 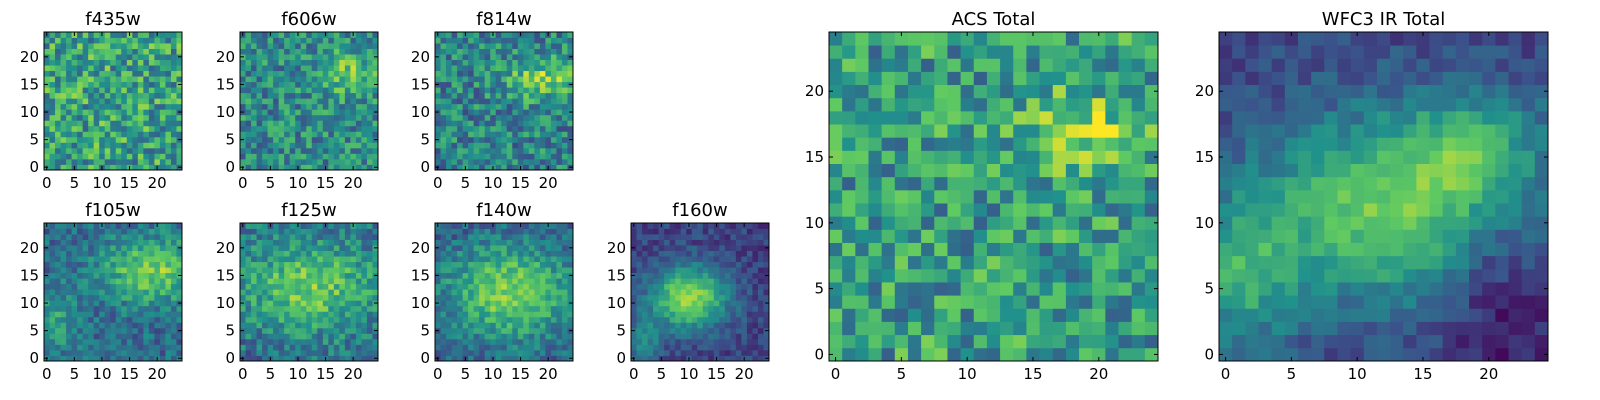 What do you see at coordinates (438, 374) in the screenshot?
I see `x-tick-label: 0` at bounding box center [438, 374].